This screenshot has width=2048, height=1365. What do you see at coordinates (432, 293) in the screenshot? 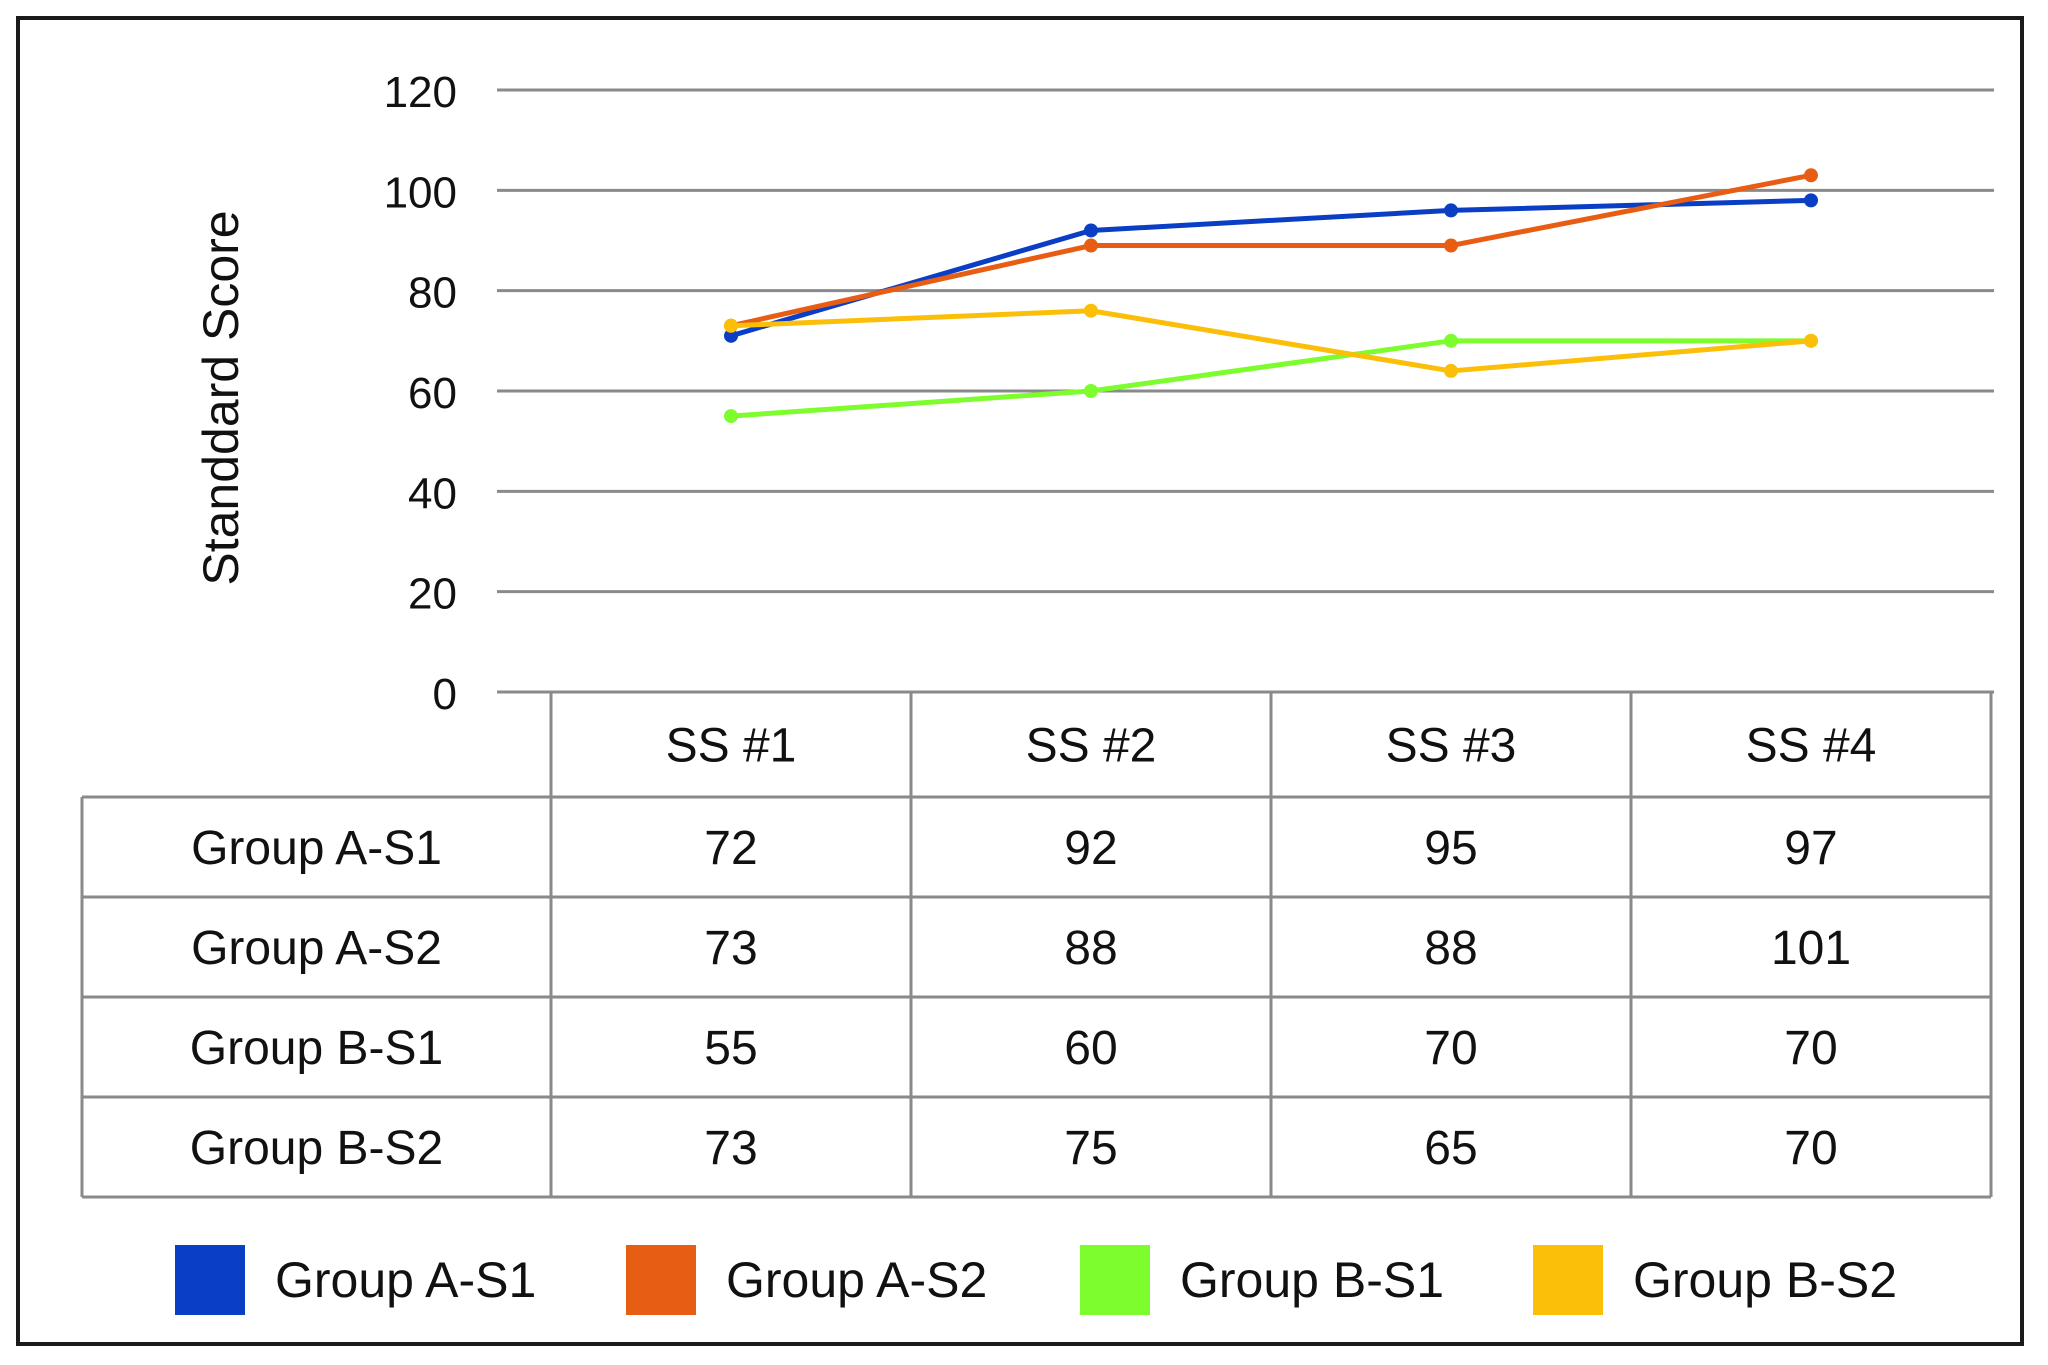
I see `y-tick-label: 80` at bounding box center [432, 293].